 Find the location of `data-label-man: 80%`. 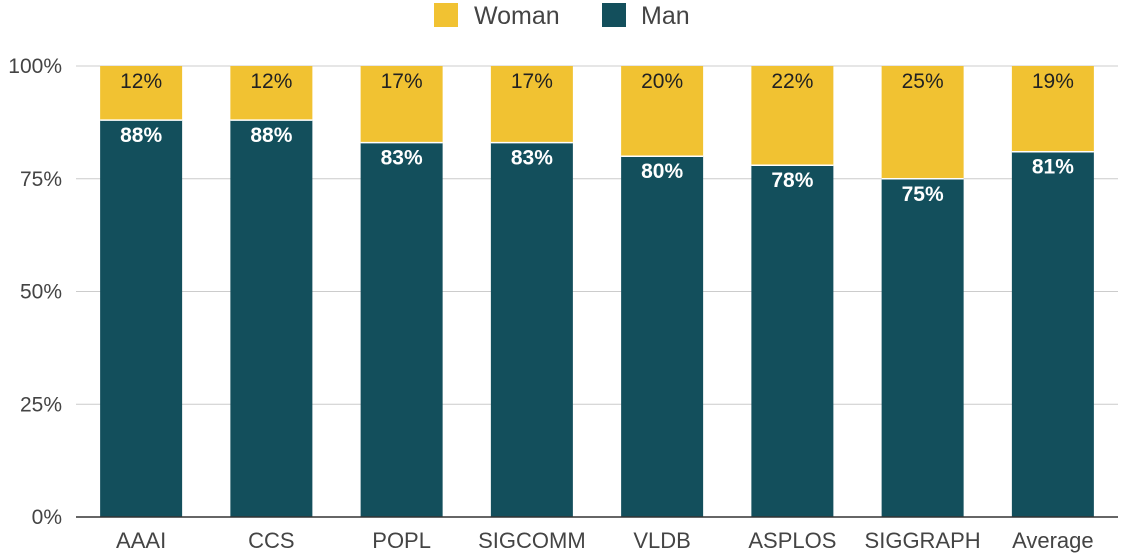

data-label-man: 80% is located at coordinates (662, 171).